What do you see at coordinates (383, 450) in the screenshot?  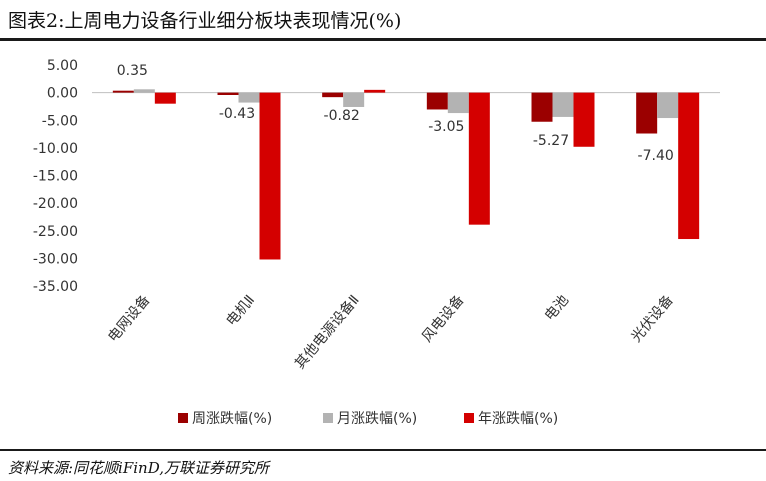 I see `bottom-rule` at bounding box center [383, 450].